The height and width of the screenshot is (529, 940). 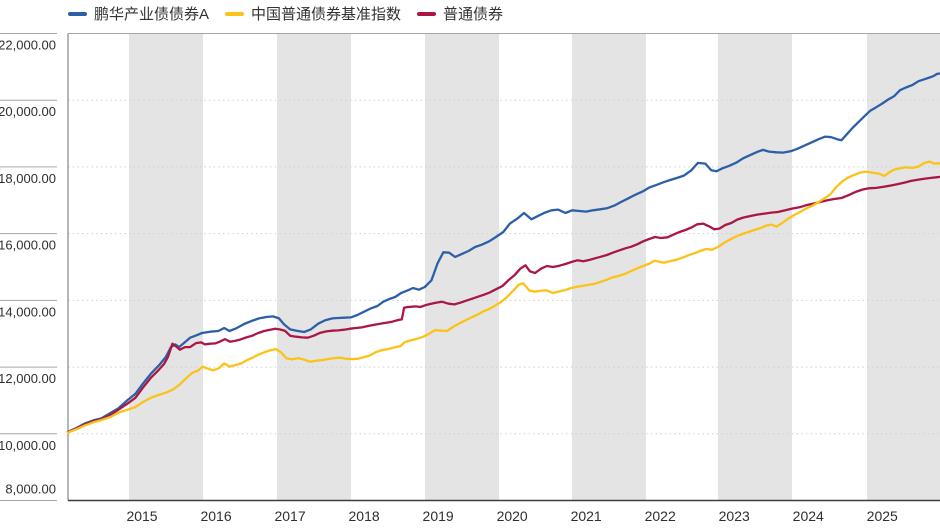 I want to click on x-tick-label: 2023, so click(x=734, y=516).